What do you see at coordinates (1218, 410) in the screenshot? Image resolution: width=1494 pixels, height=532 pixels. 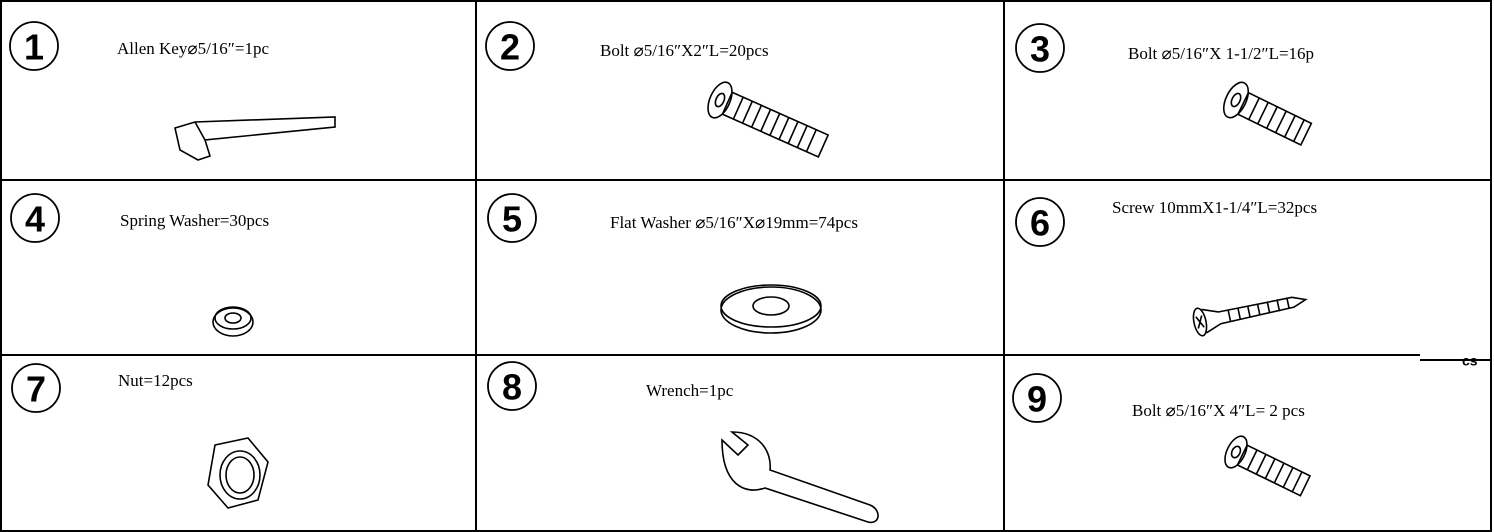 I see `item-label: Bolt ⌀5/16″X 4″L= 2 pcs` at bounding box center [1218, 410].